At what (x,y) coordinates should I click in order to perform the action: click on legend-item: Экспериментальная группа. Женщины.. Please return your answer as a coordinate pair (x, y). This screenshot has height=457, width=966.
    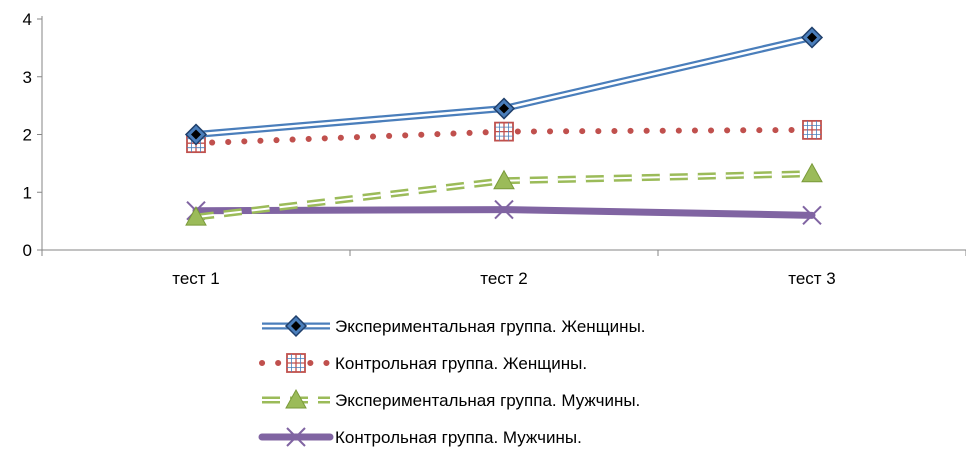
    Looking at the image, I should click on (454, 326).